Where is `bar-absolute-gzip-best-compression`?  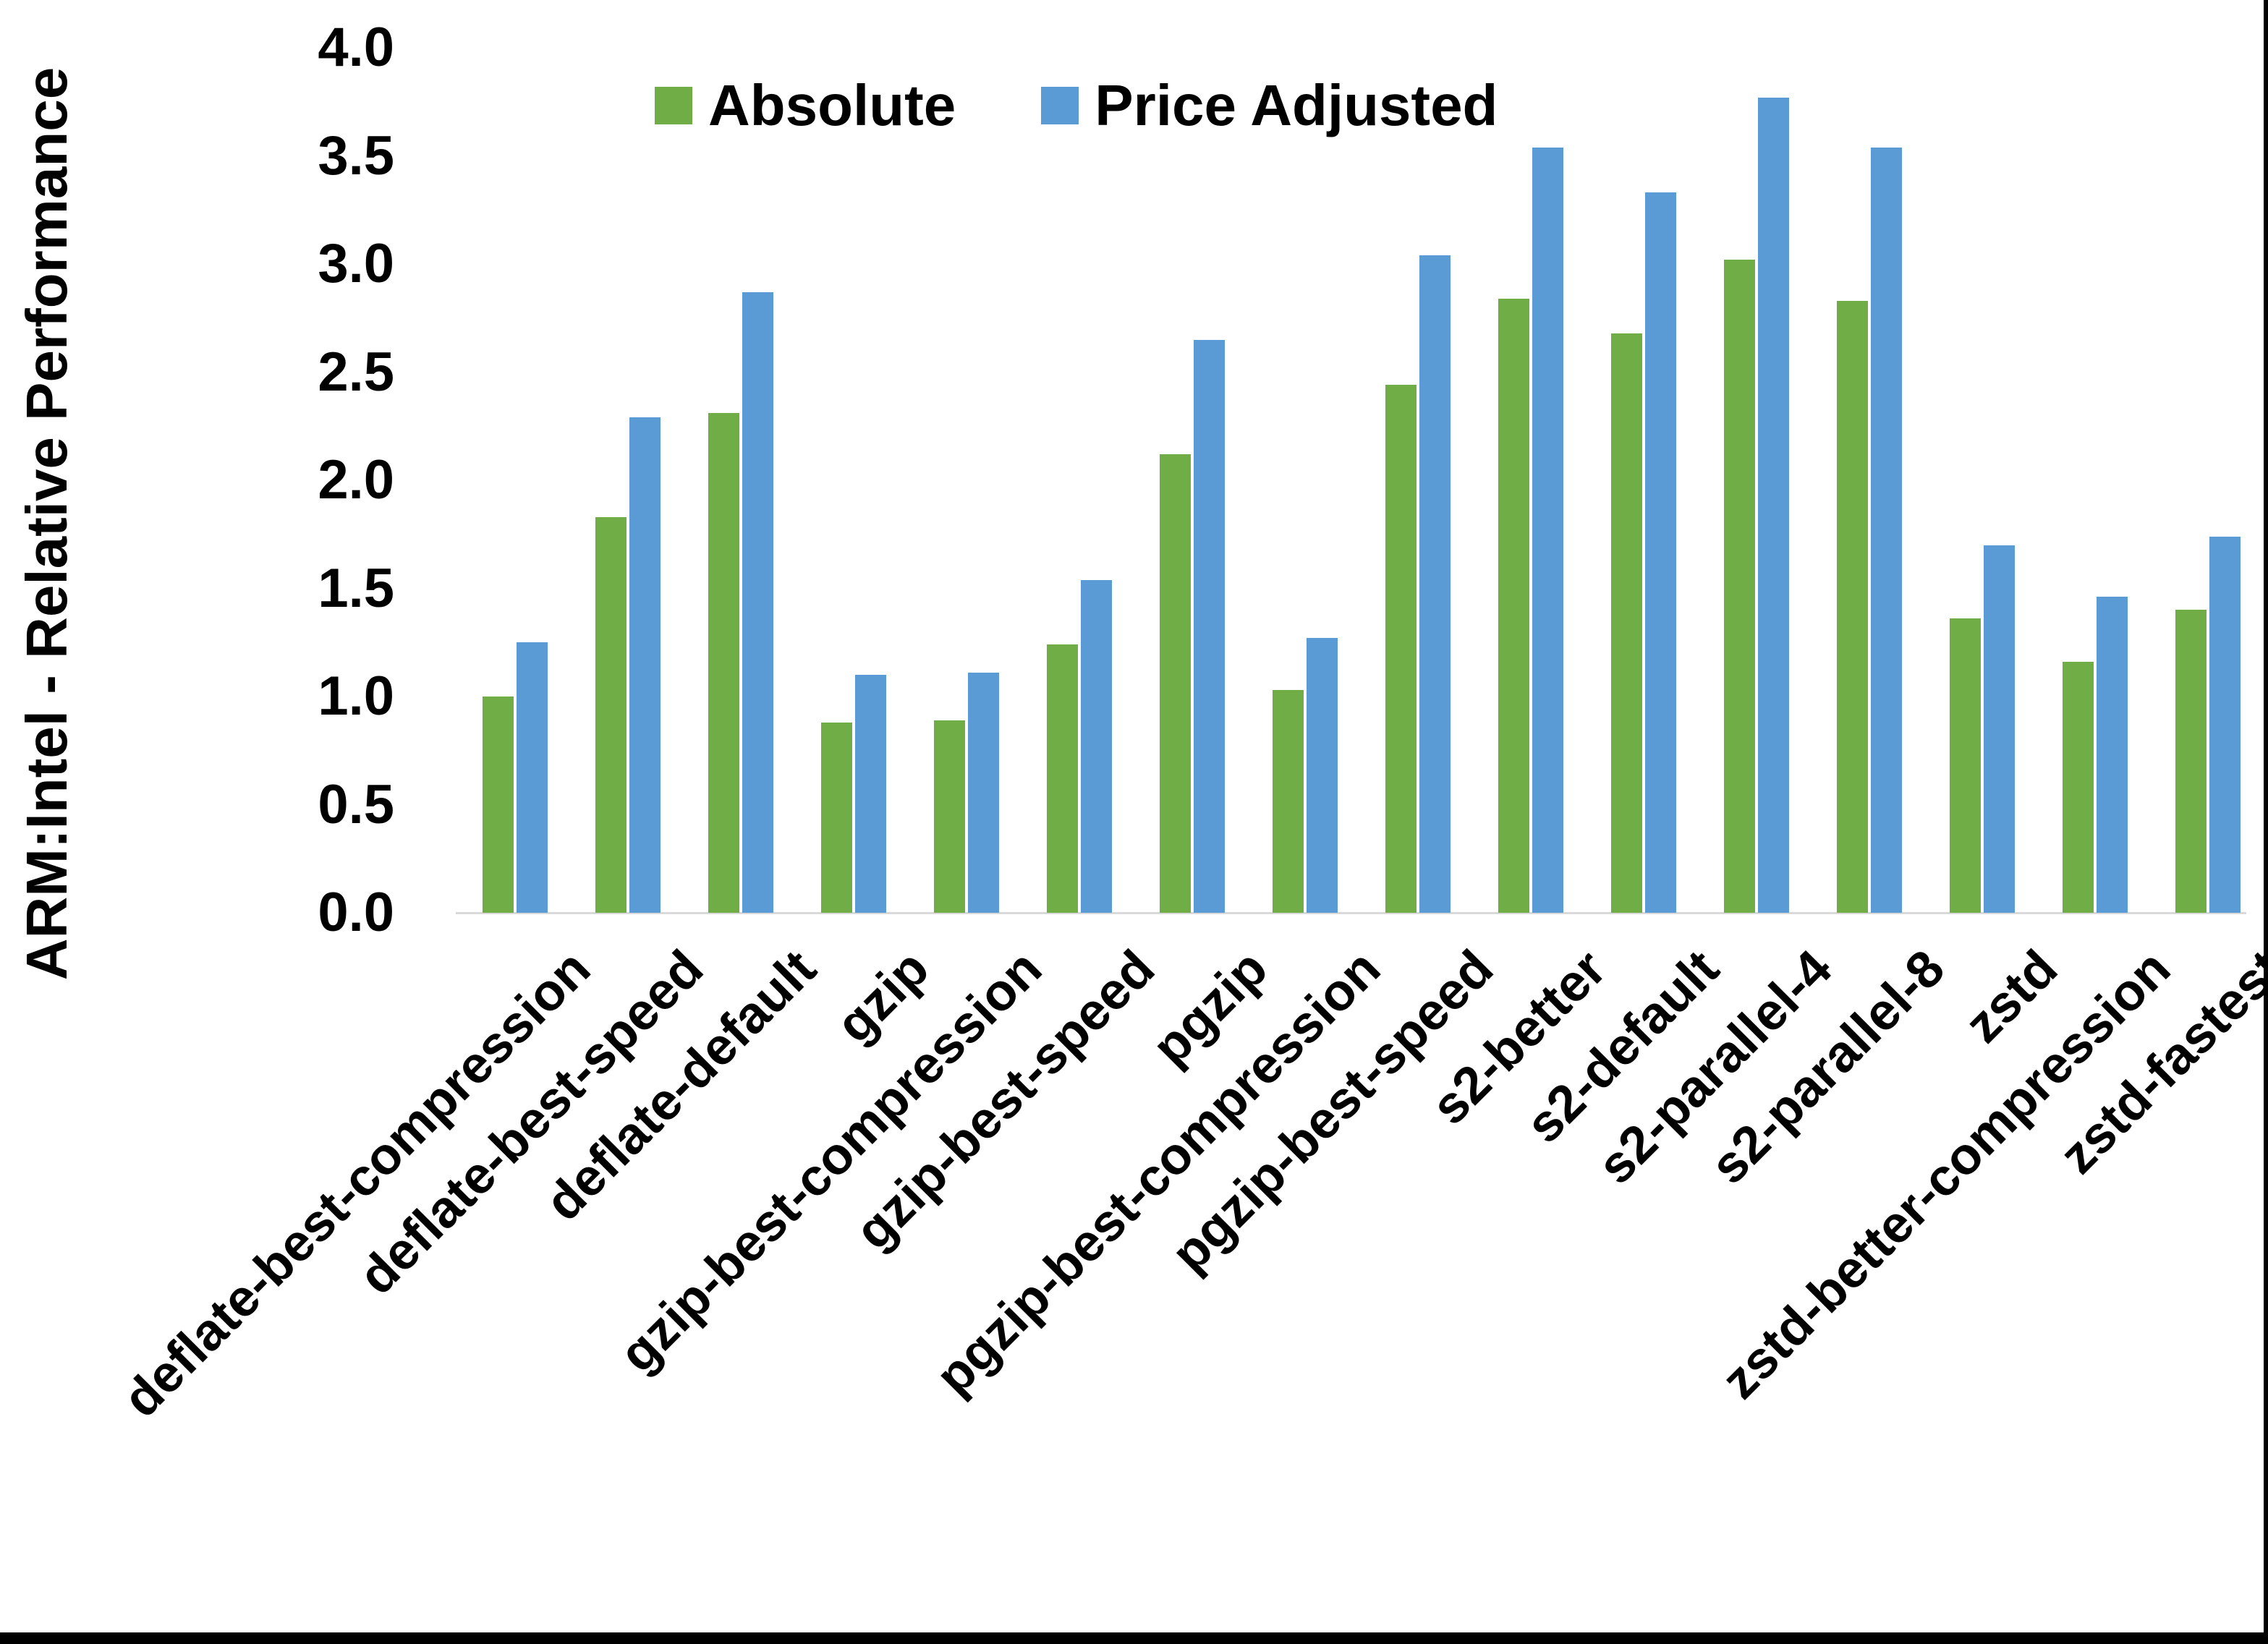
bar-absolute-gzip-best-compression is located at coordinates (949, 816).